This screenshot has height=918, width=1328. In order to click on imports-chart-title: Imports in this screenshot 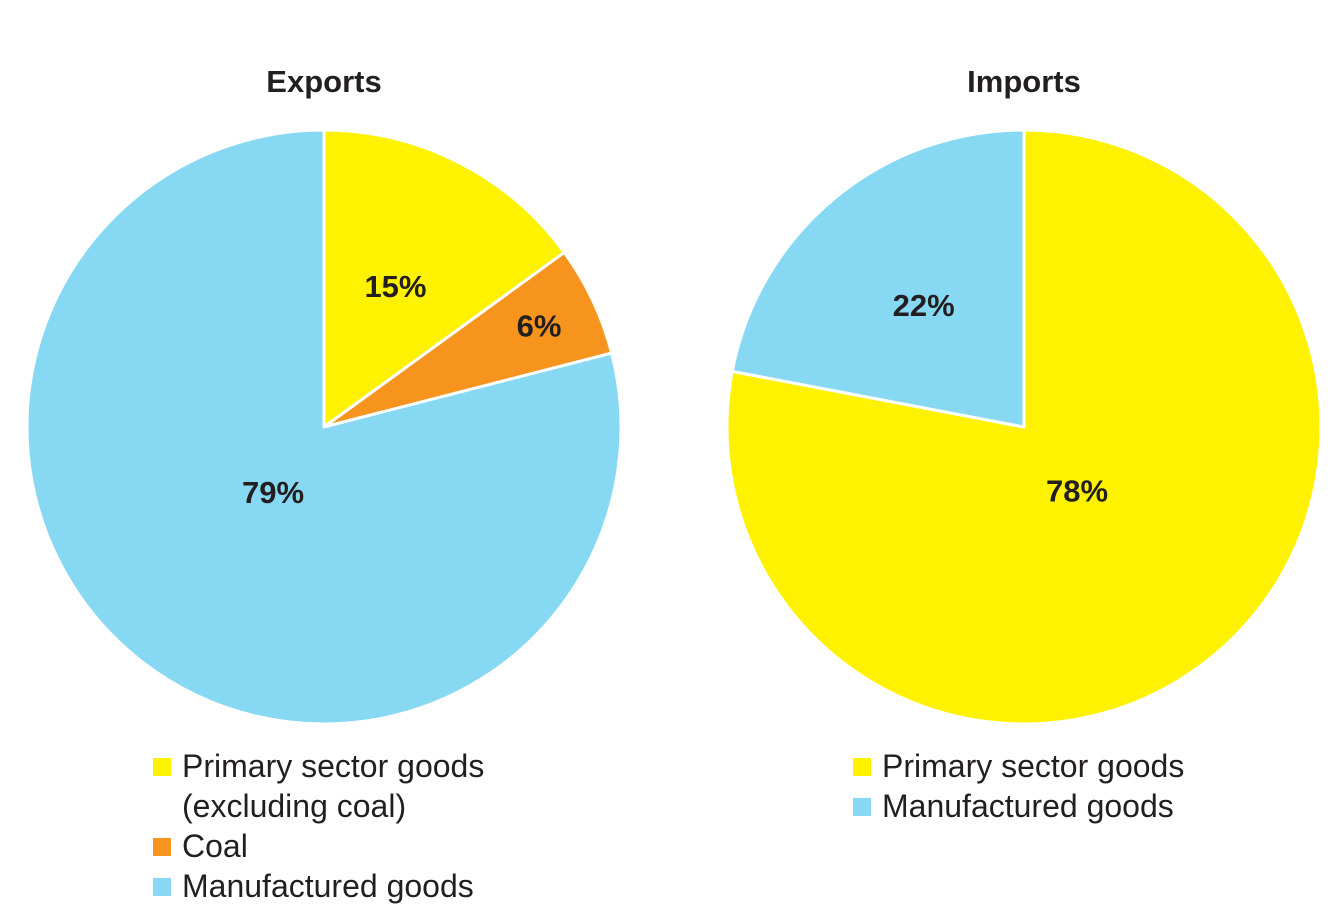, I will do `click(1024, 81)`.